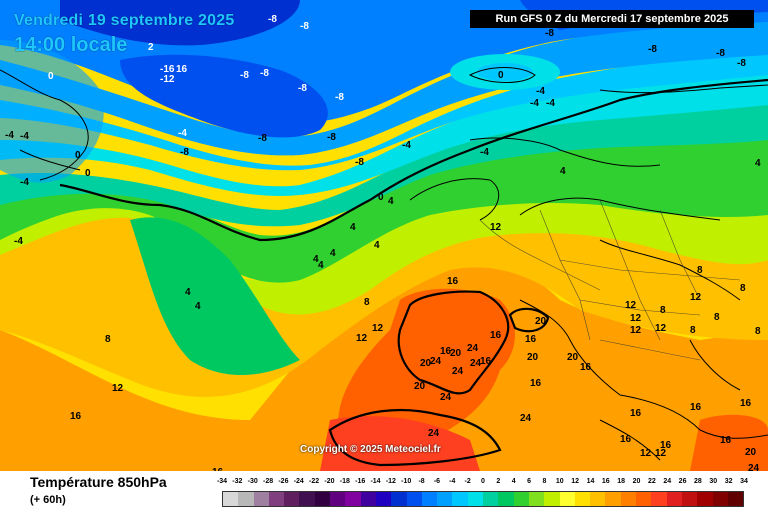  I want to click on legend-tick-label: 28, so click(698, 481).